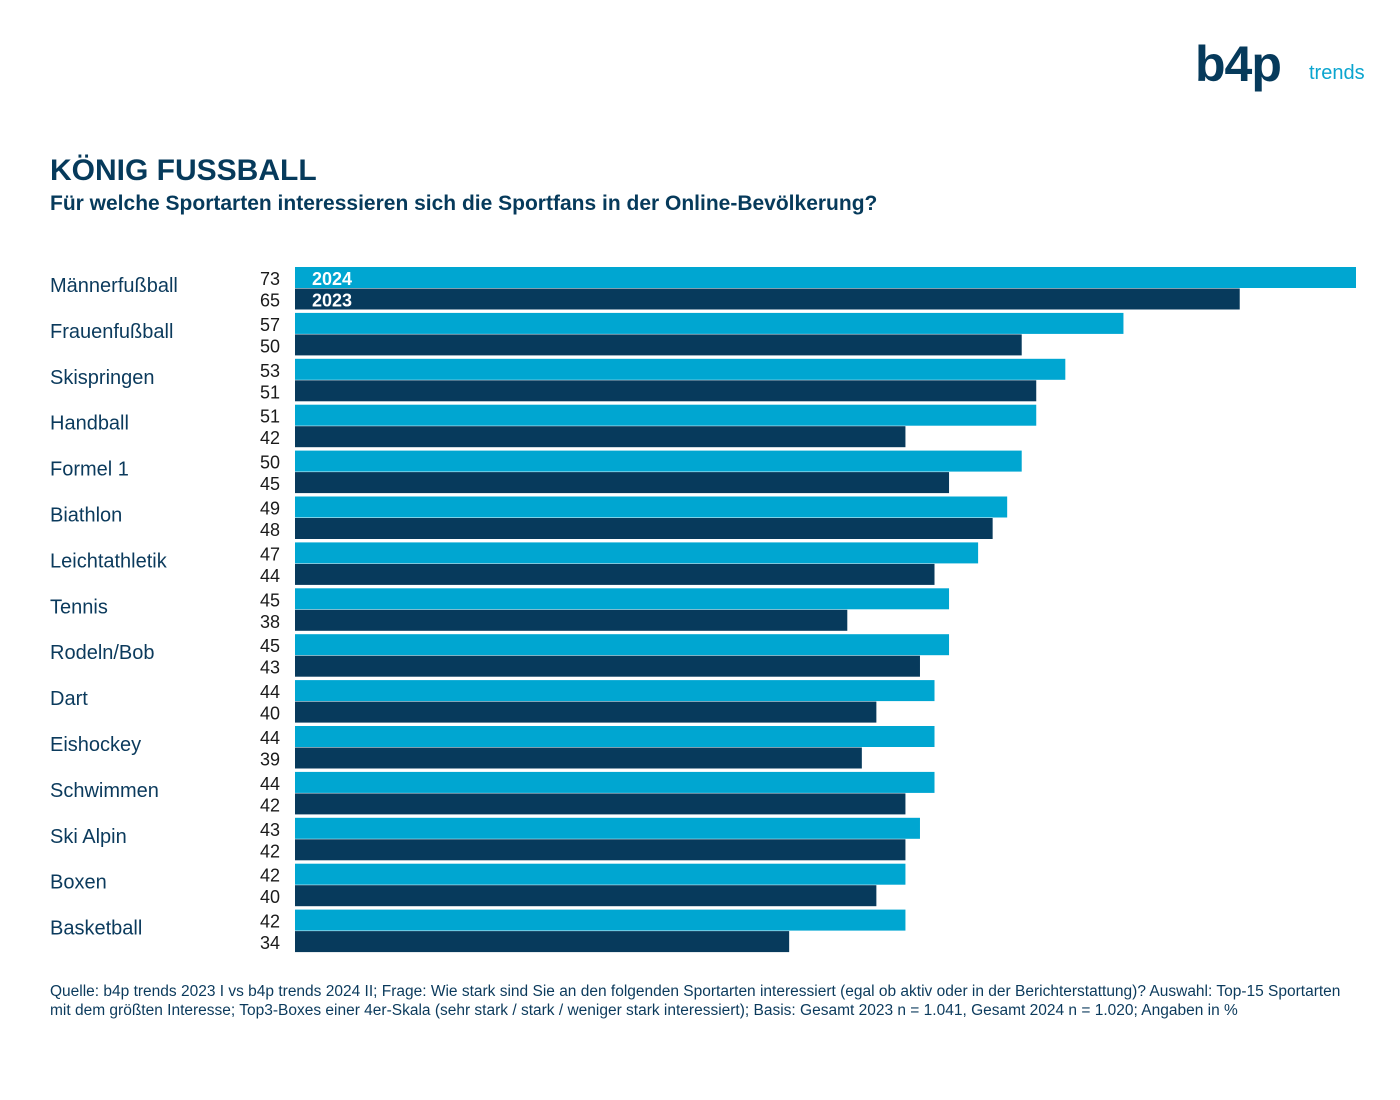 The width and height of the screenshot is (1400, 1100). I want to click on value-label-2023: 65, so click(270, 301).